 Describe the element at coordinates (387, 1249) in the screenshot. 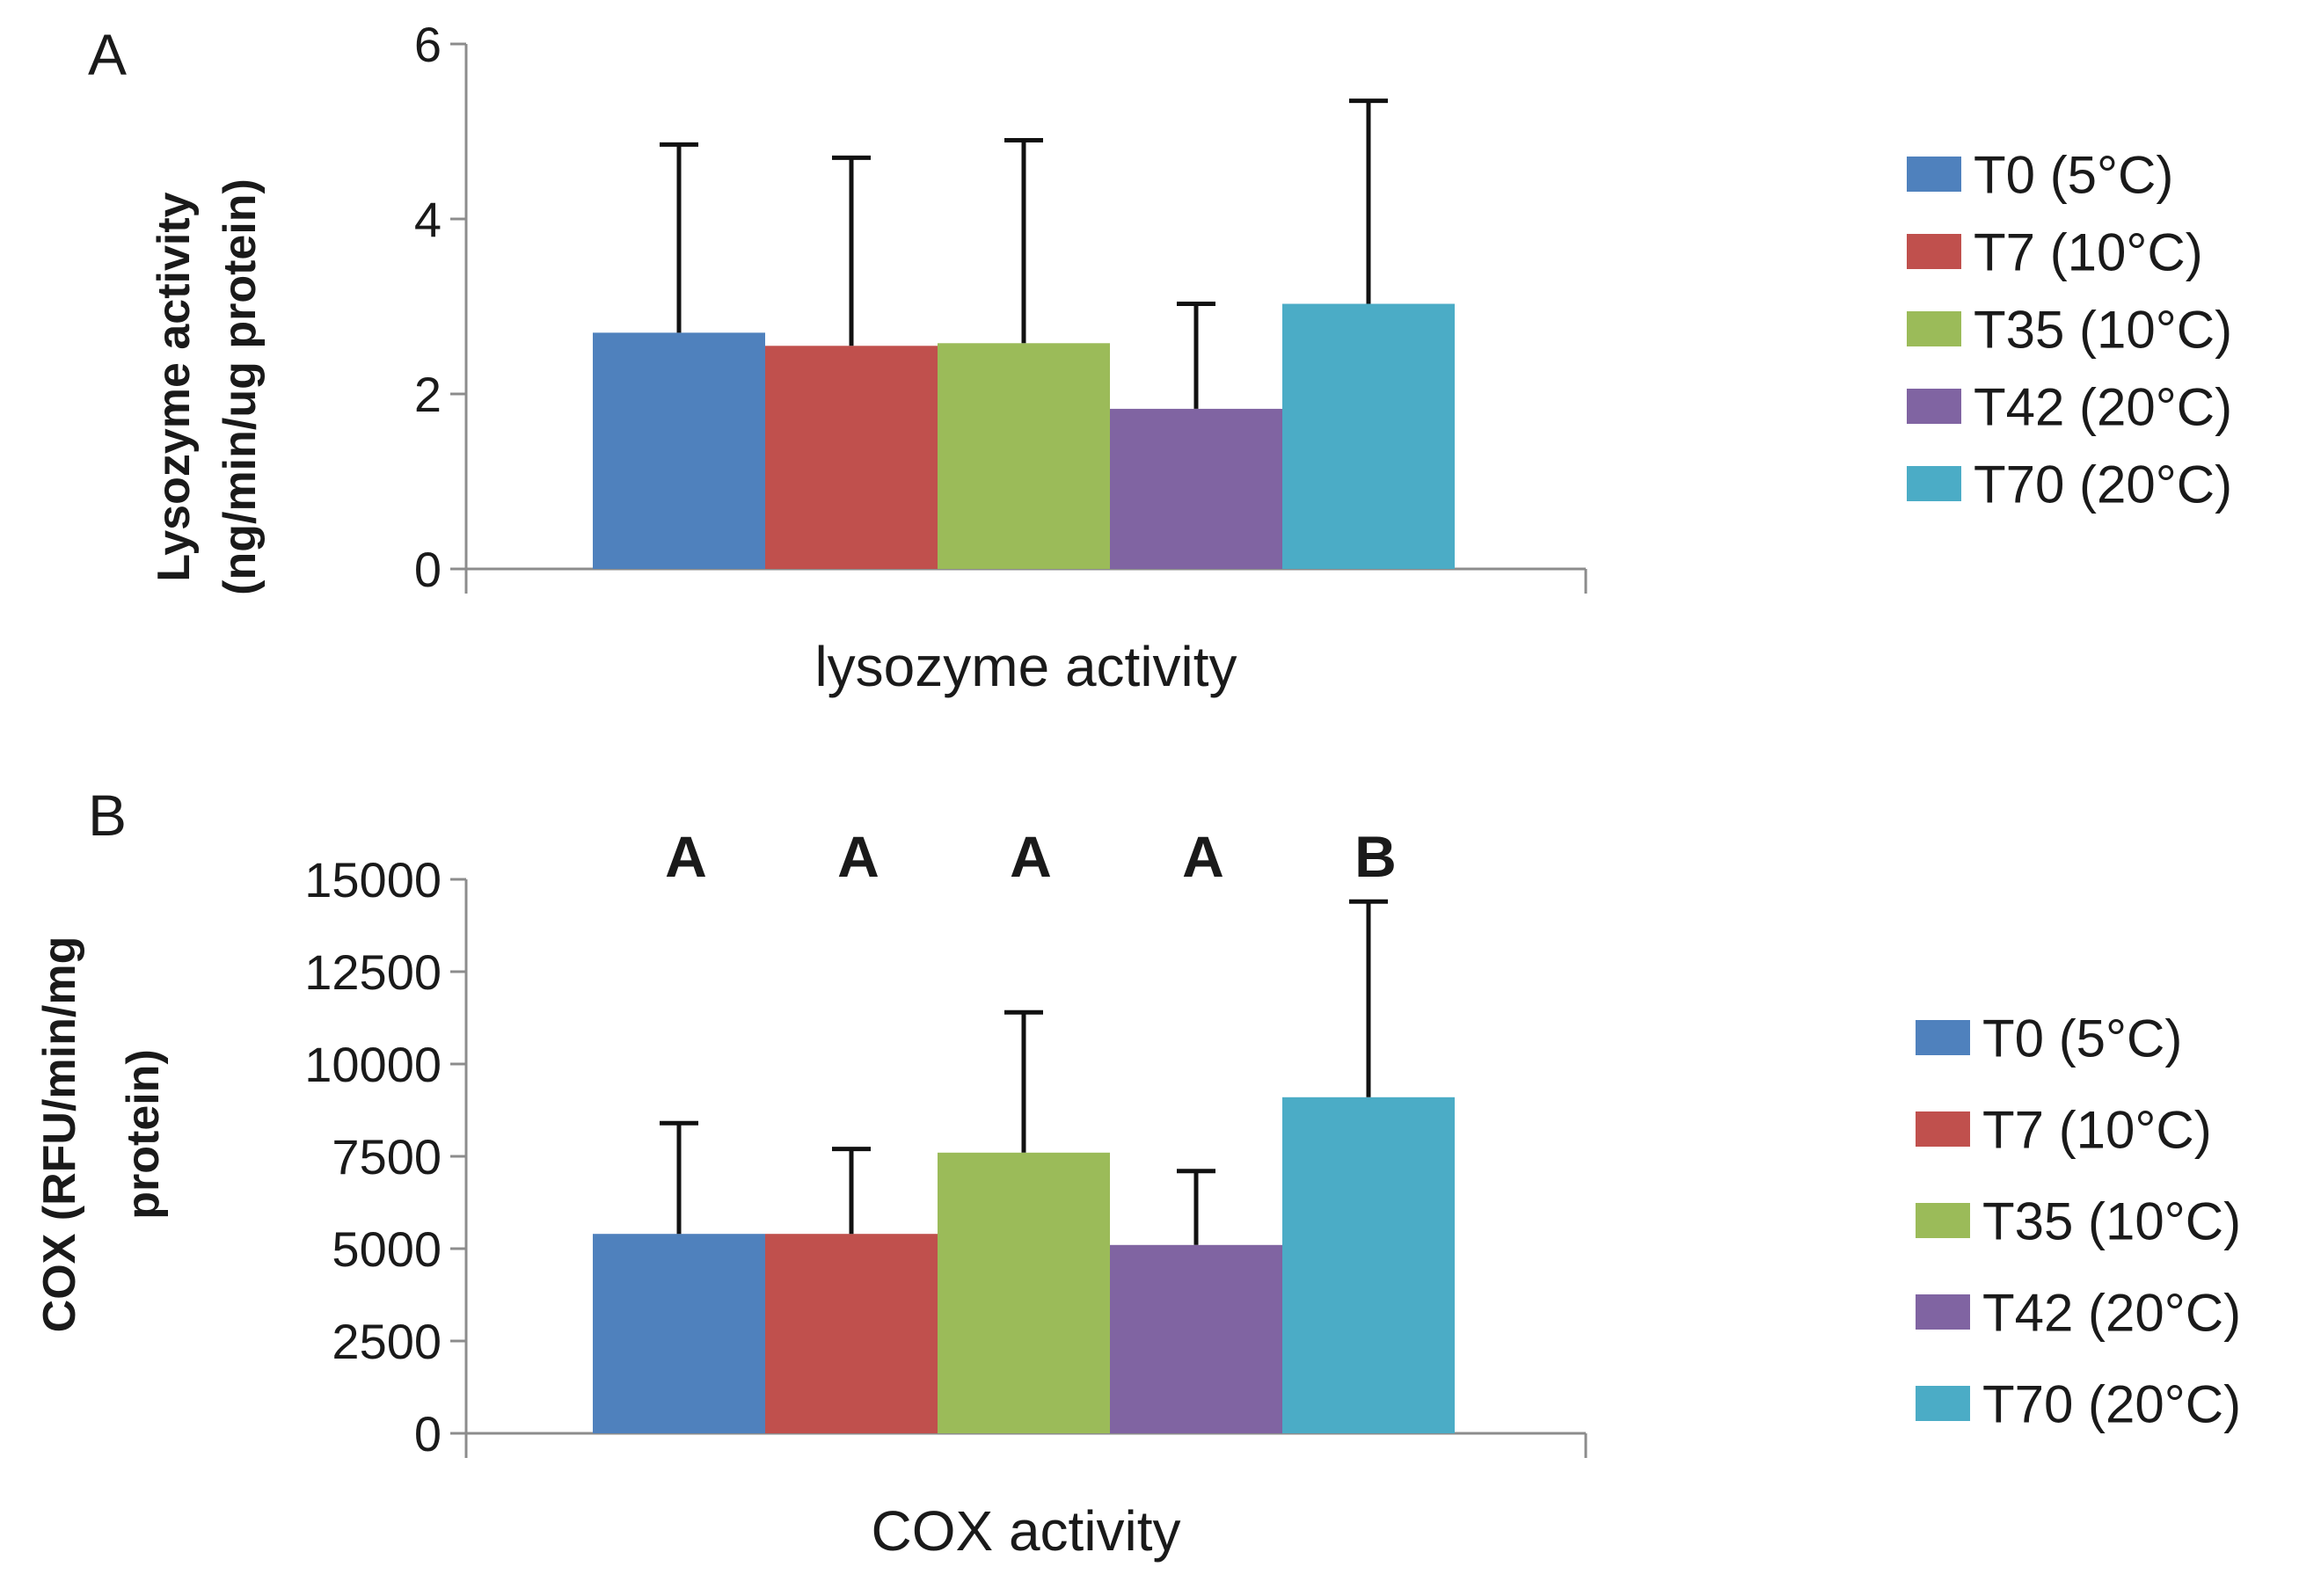

I see `y-tick-label: 5000` at that location.